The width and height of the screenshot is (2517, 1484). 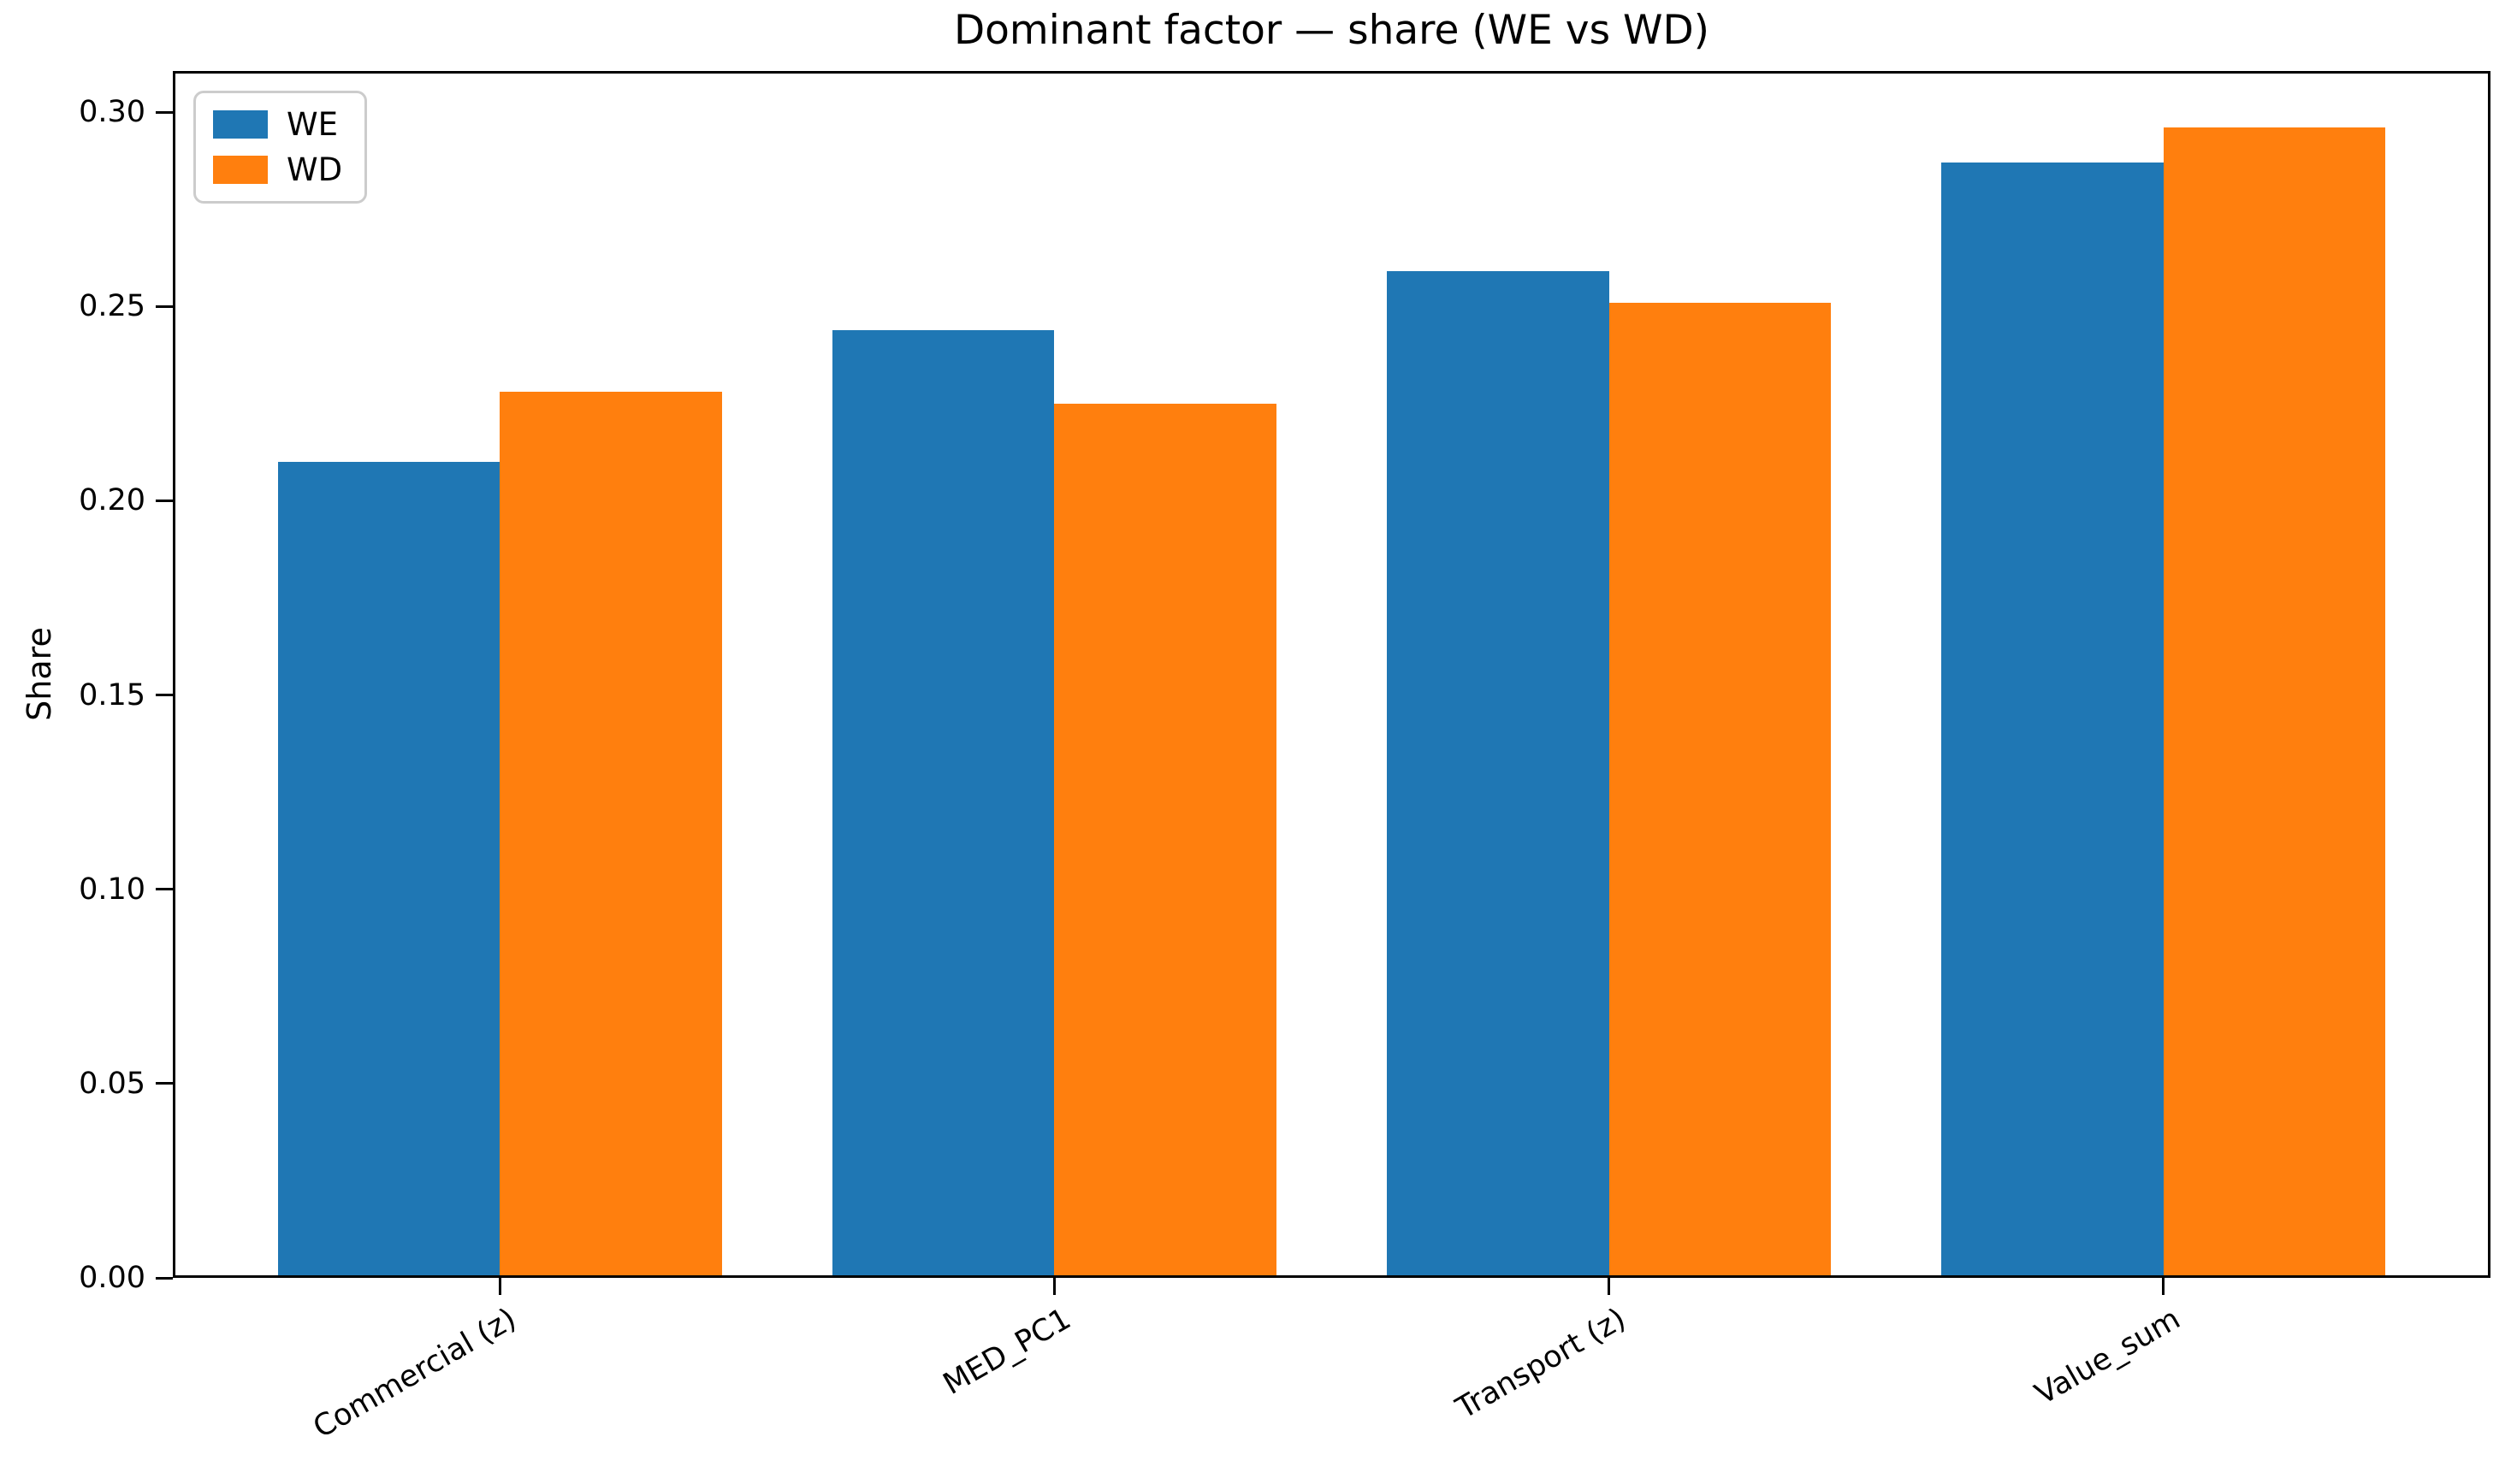 What do you see at coordinates (277, 170) in the screenshot?
I see `legend-item-wd: WD` at bounding box center [277, 170].